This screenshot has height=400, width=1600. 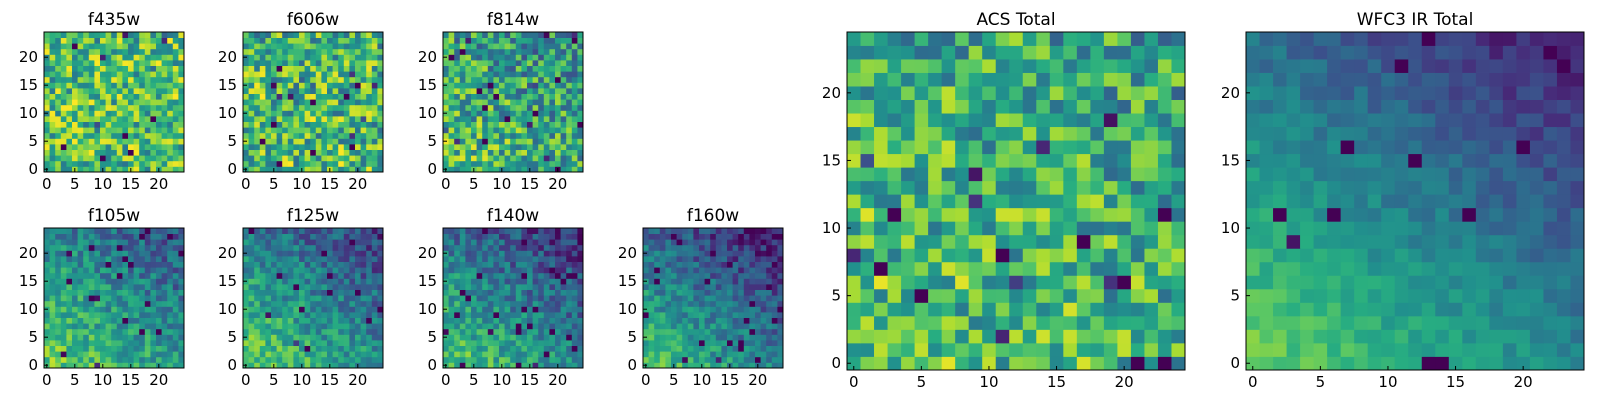 What do you see at coordinates (646, 380) in the screenshot?
I see `x-tick-label: 0` at bounding box center [646, 380].